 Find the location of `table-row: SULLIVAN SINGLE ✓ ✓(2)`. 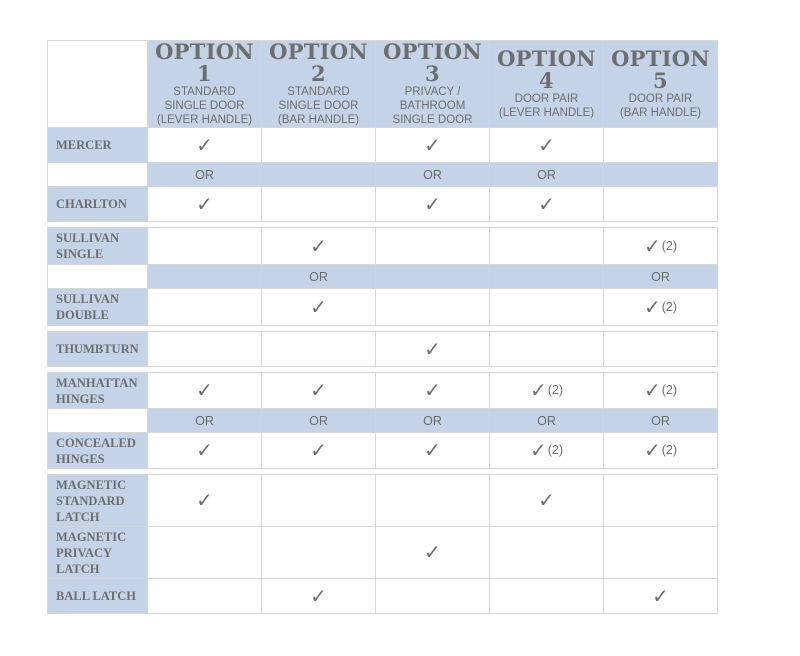

table-row: SULLIVAN SINGLE ✓ ✓(2) is located at coordinates (382, 246).